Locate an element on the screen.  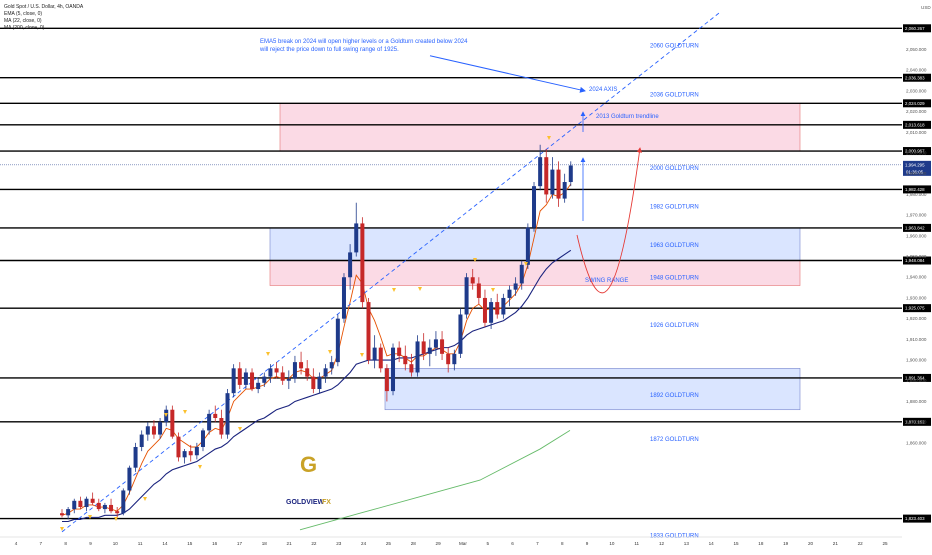
logo-text-suffix: FX is located at coordinates (326, 502).